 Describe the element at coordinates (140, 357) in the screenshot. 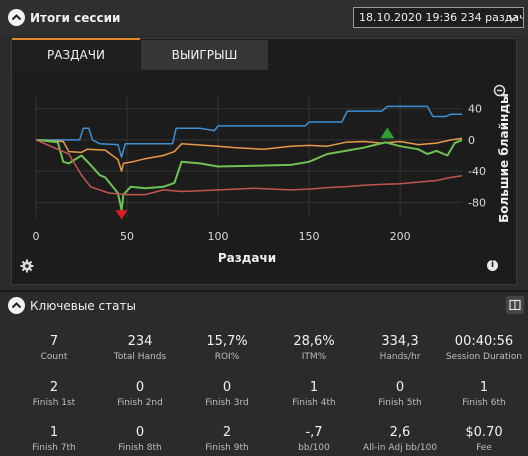

I see `stat-label: Total Hands` at that location.